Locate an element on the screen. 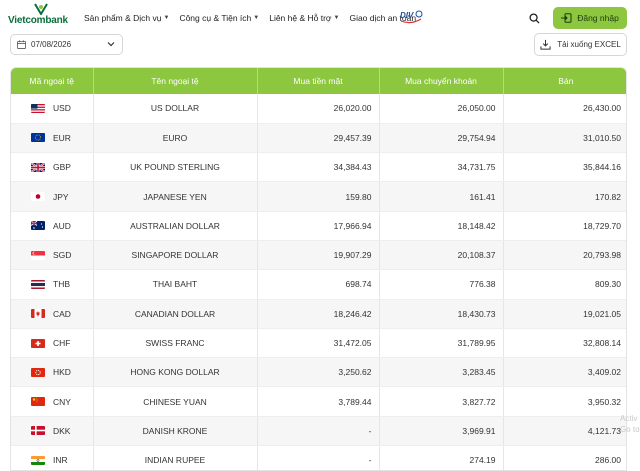 Image resolution: width=640 pixels, height=471 pixels. currency-code-cell: AUD is located at coordinates (52, 226).